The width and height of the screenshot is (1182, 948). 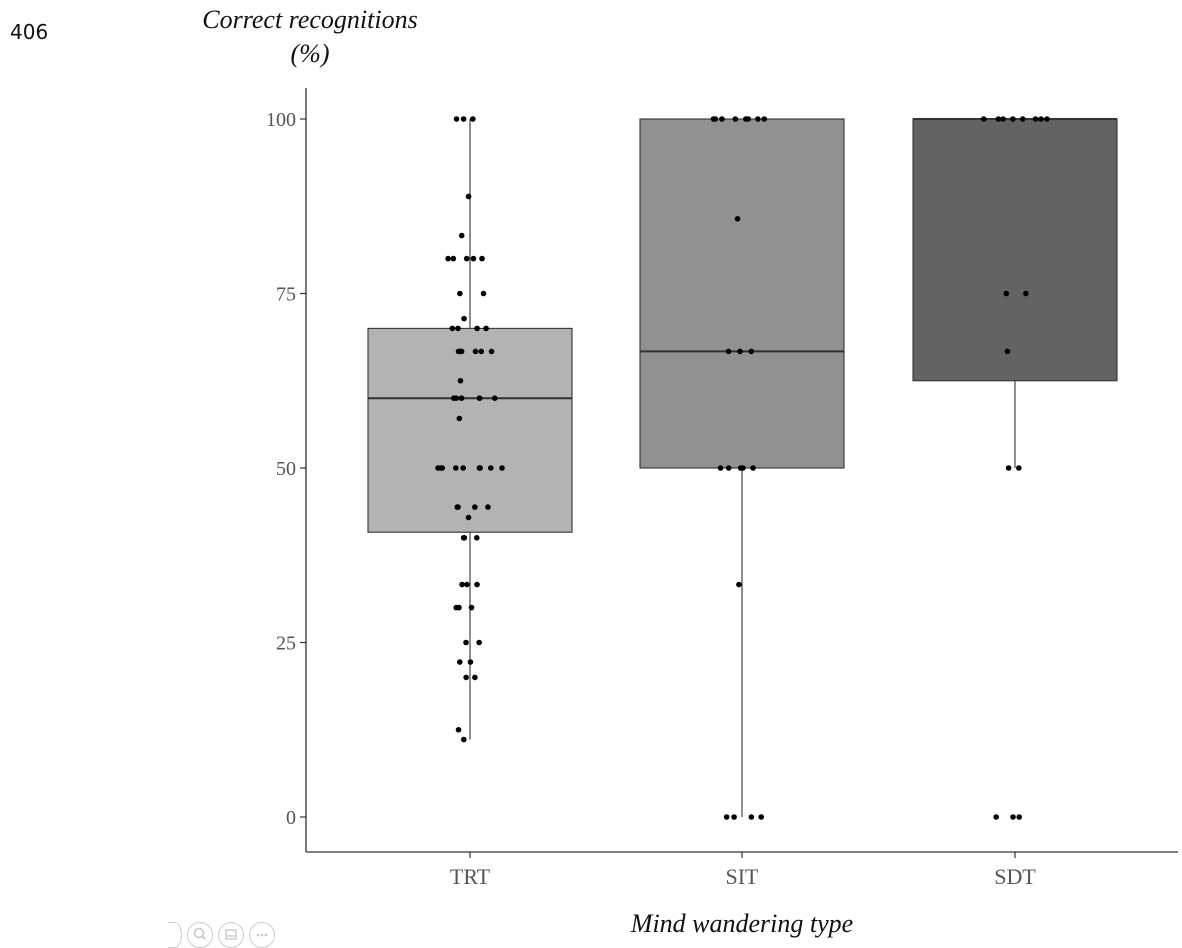 What do you see at coordinates (286, 644) in the screenshot?
I see `y-tick-label: 25` at bounding box center [286, 644].